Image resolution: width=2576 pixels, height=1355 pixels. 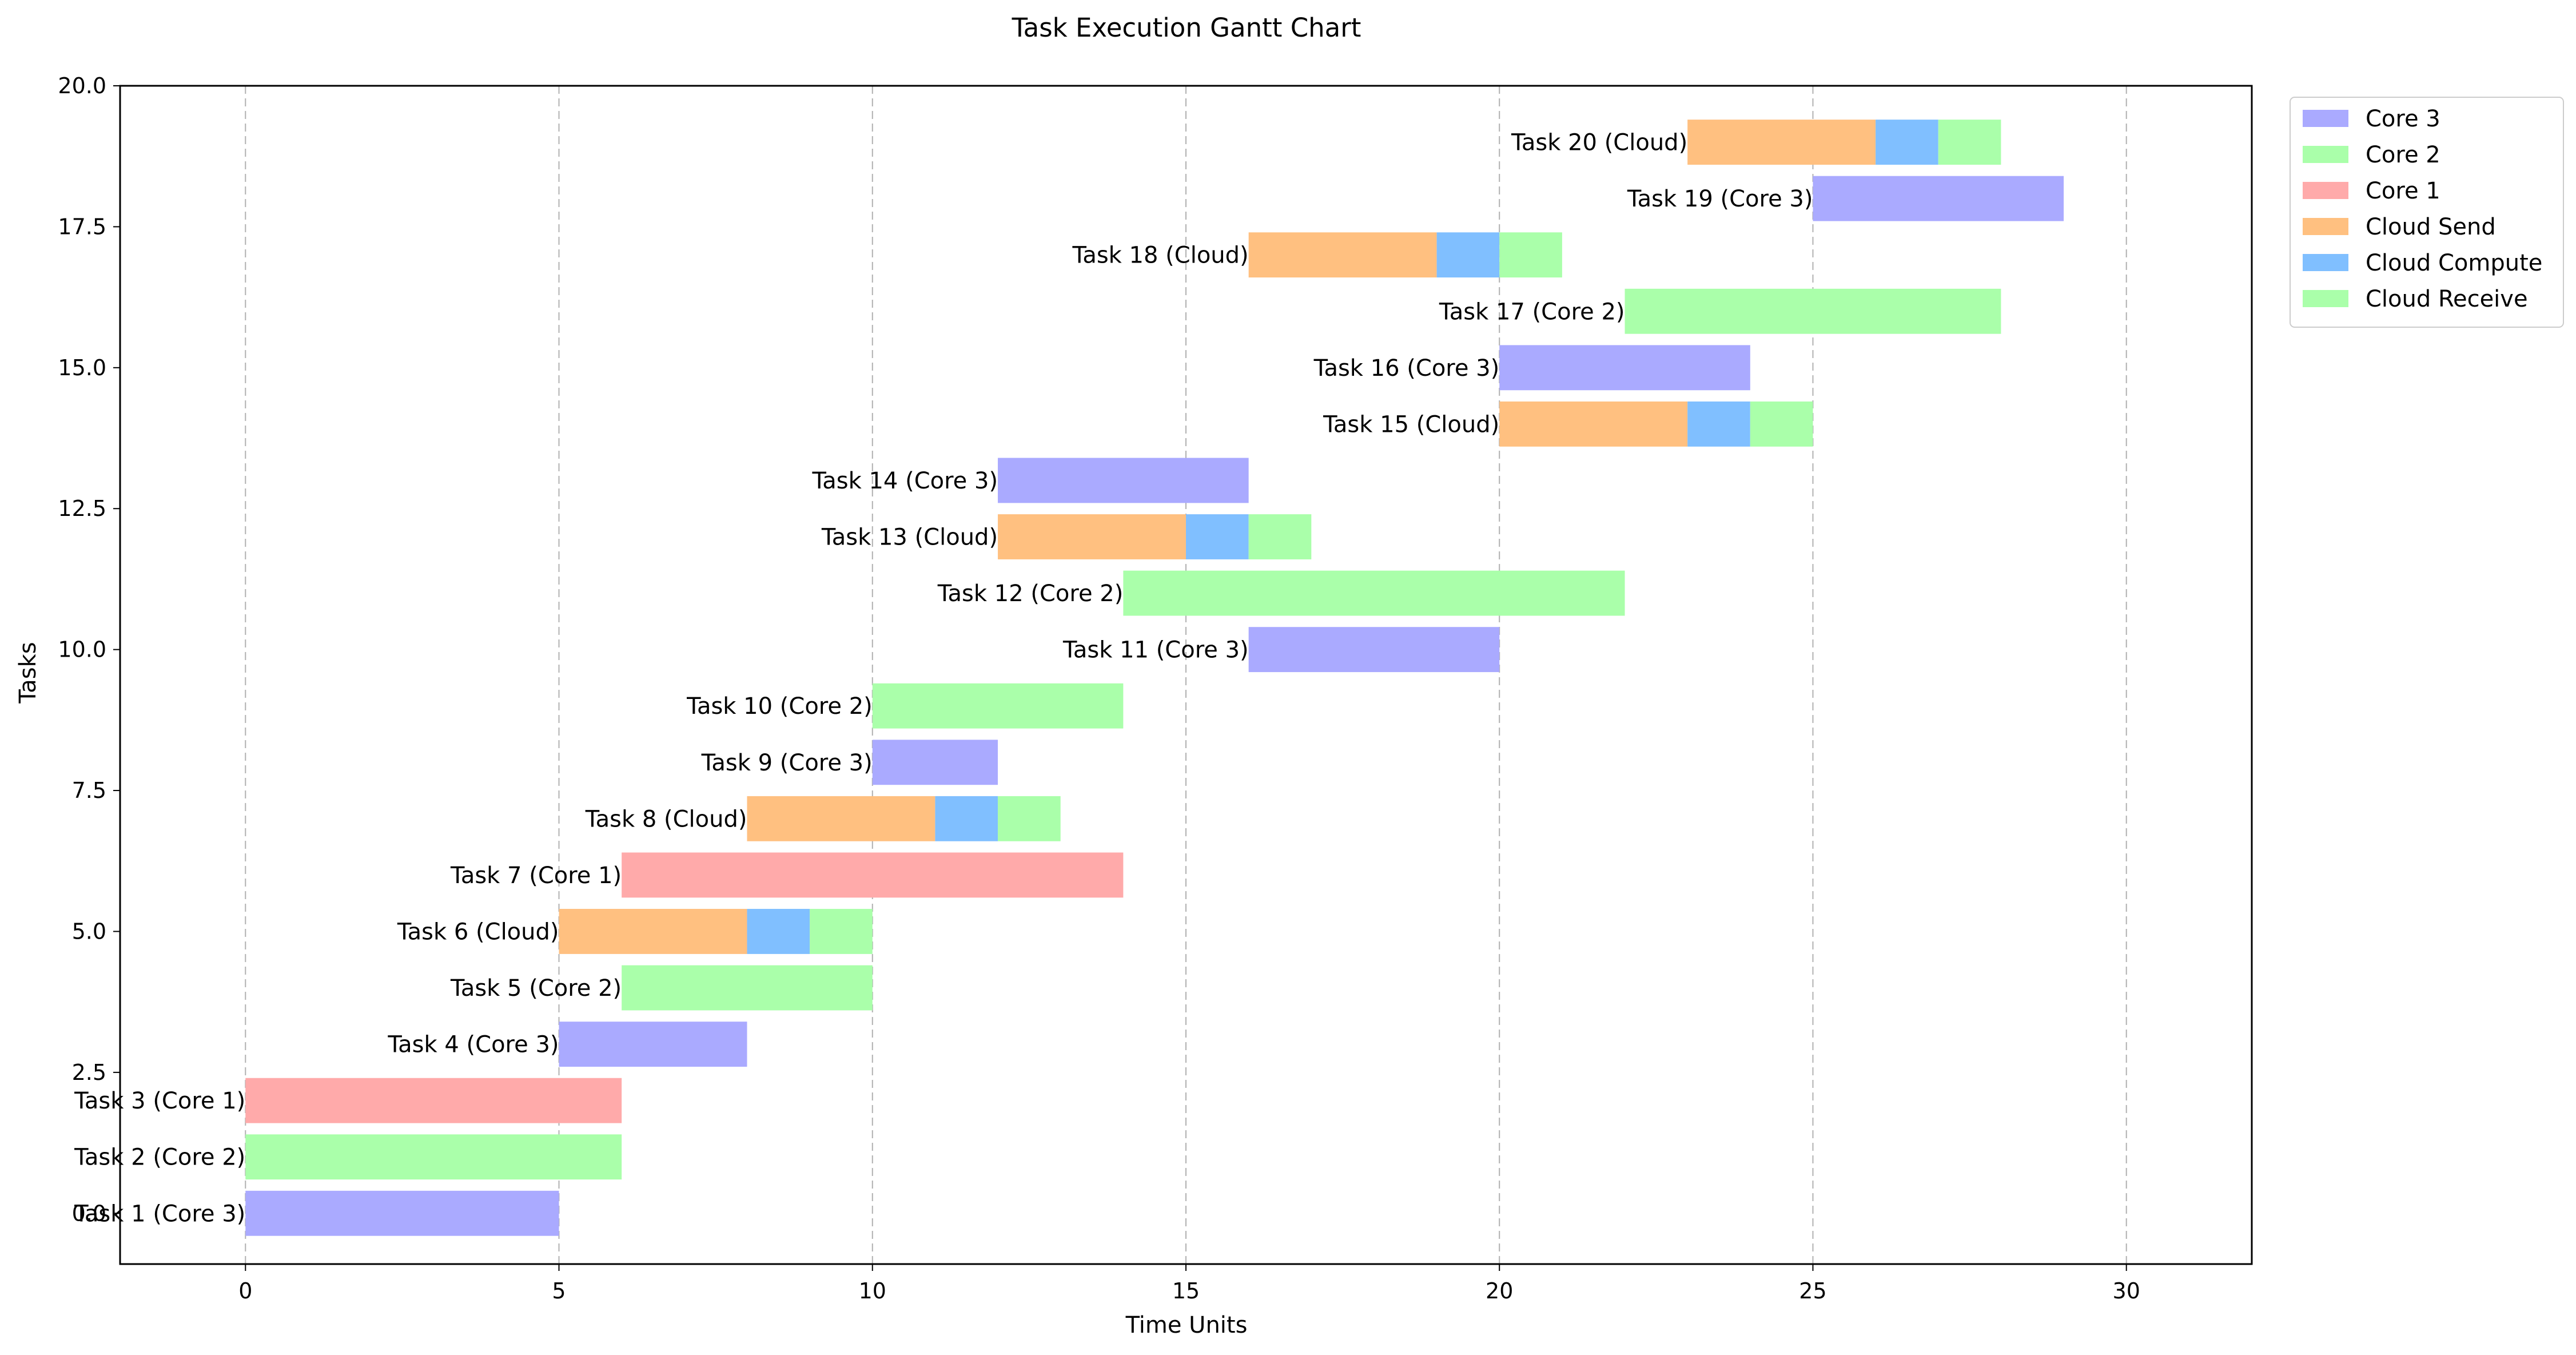 What do you see at coordinates (159, 1214) in the screenshot?
I see `task-label: Task 1 (Core 3)` at bounding box center [159, 1214].